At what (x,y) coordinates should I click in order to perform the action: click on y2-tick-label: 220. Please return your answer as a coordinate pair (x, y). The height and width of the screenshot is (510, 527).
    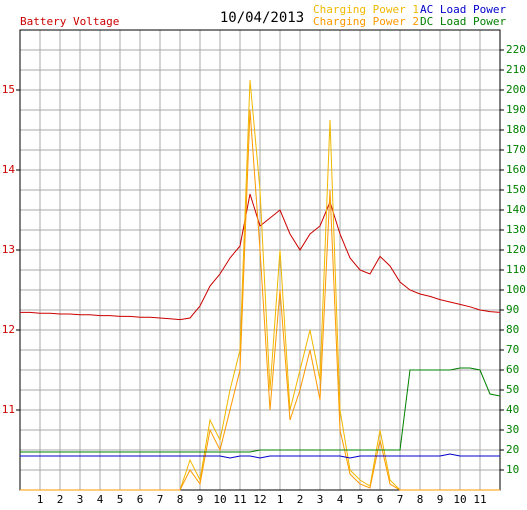
    Looking at the image, I should click on (516, 49).